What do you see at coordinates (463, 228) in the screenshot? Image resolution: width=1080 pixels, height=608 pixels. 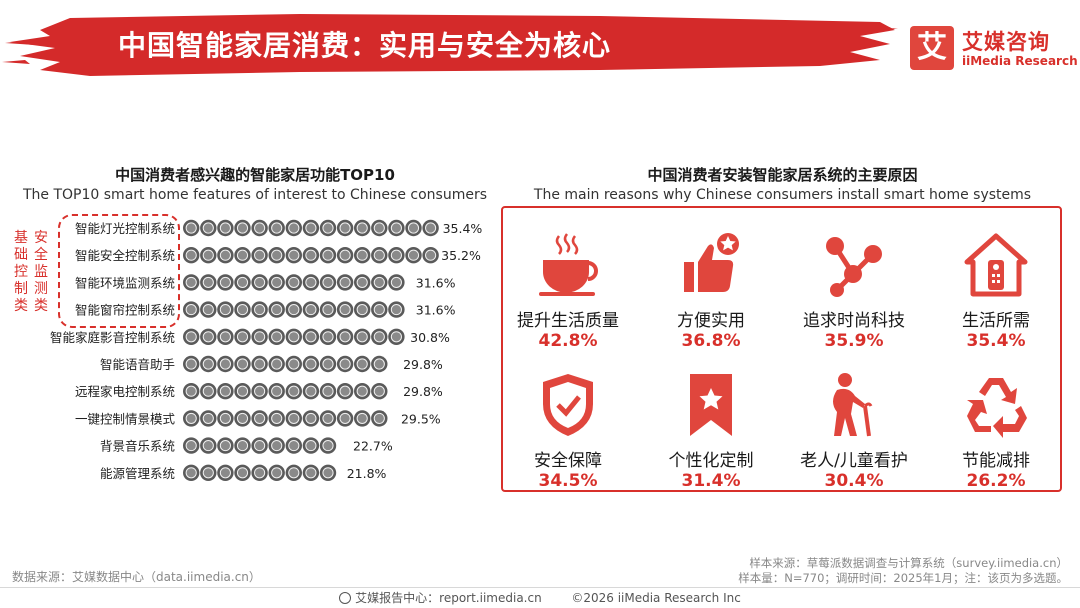 I see `value-label: 35.4%` at bounding box center [463, 228].